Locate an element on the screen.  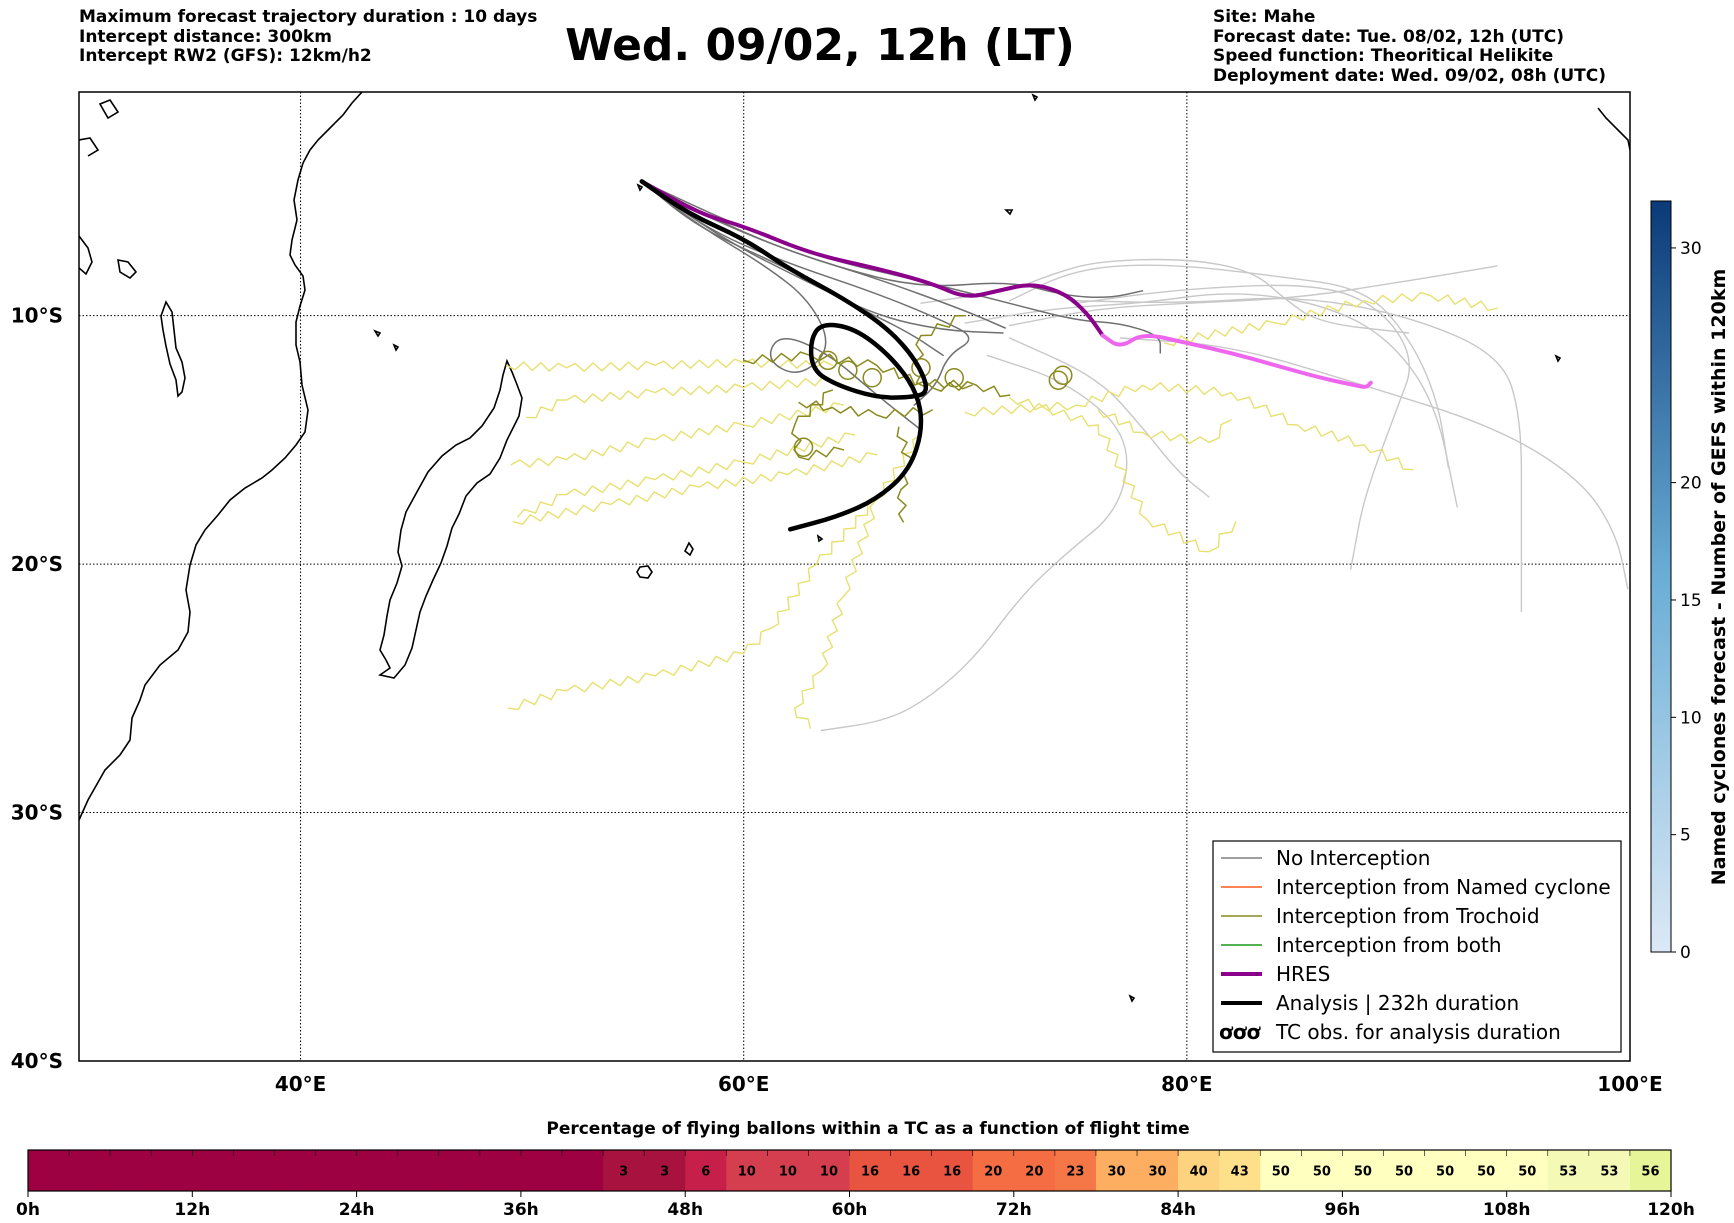
heatmap-axis-label: 12h is located at coordinates (192, 1210).